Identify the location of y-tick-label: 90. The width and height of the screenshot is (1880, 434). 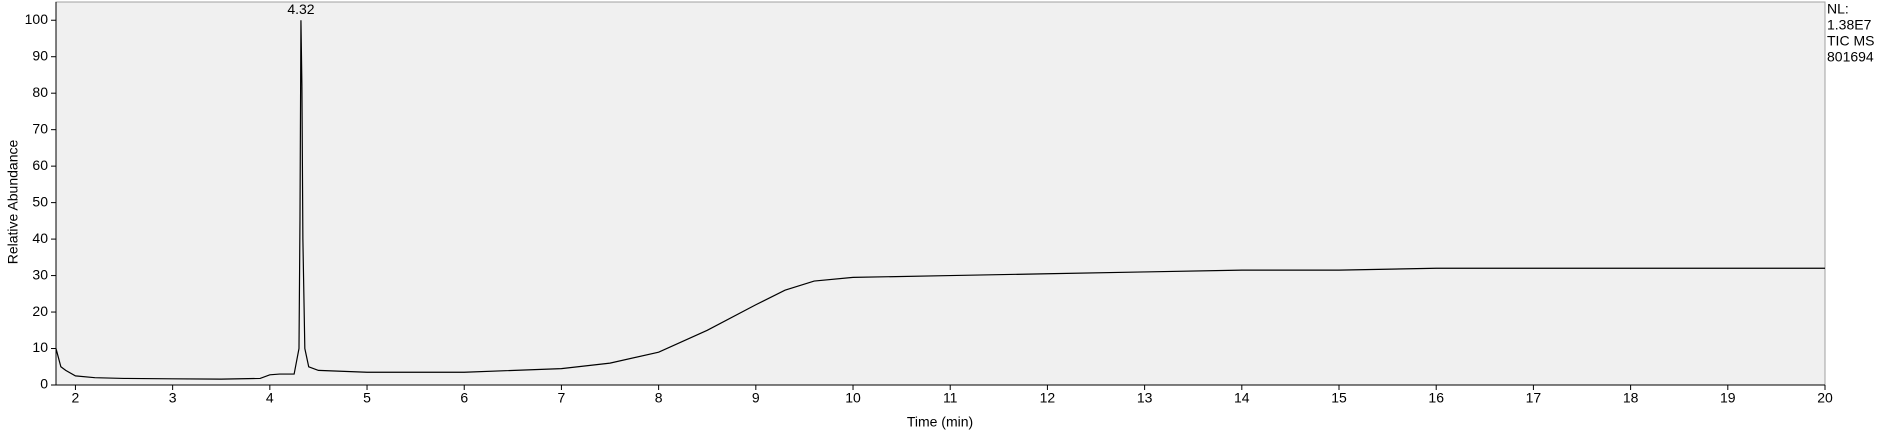
(40, 55).